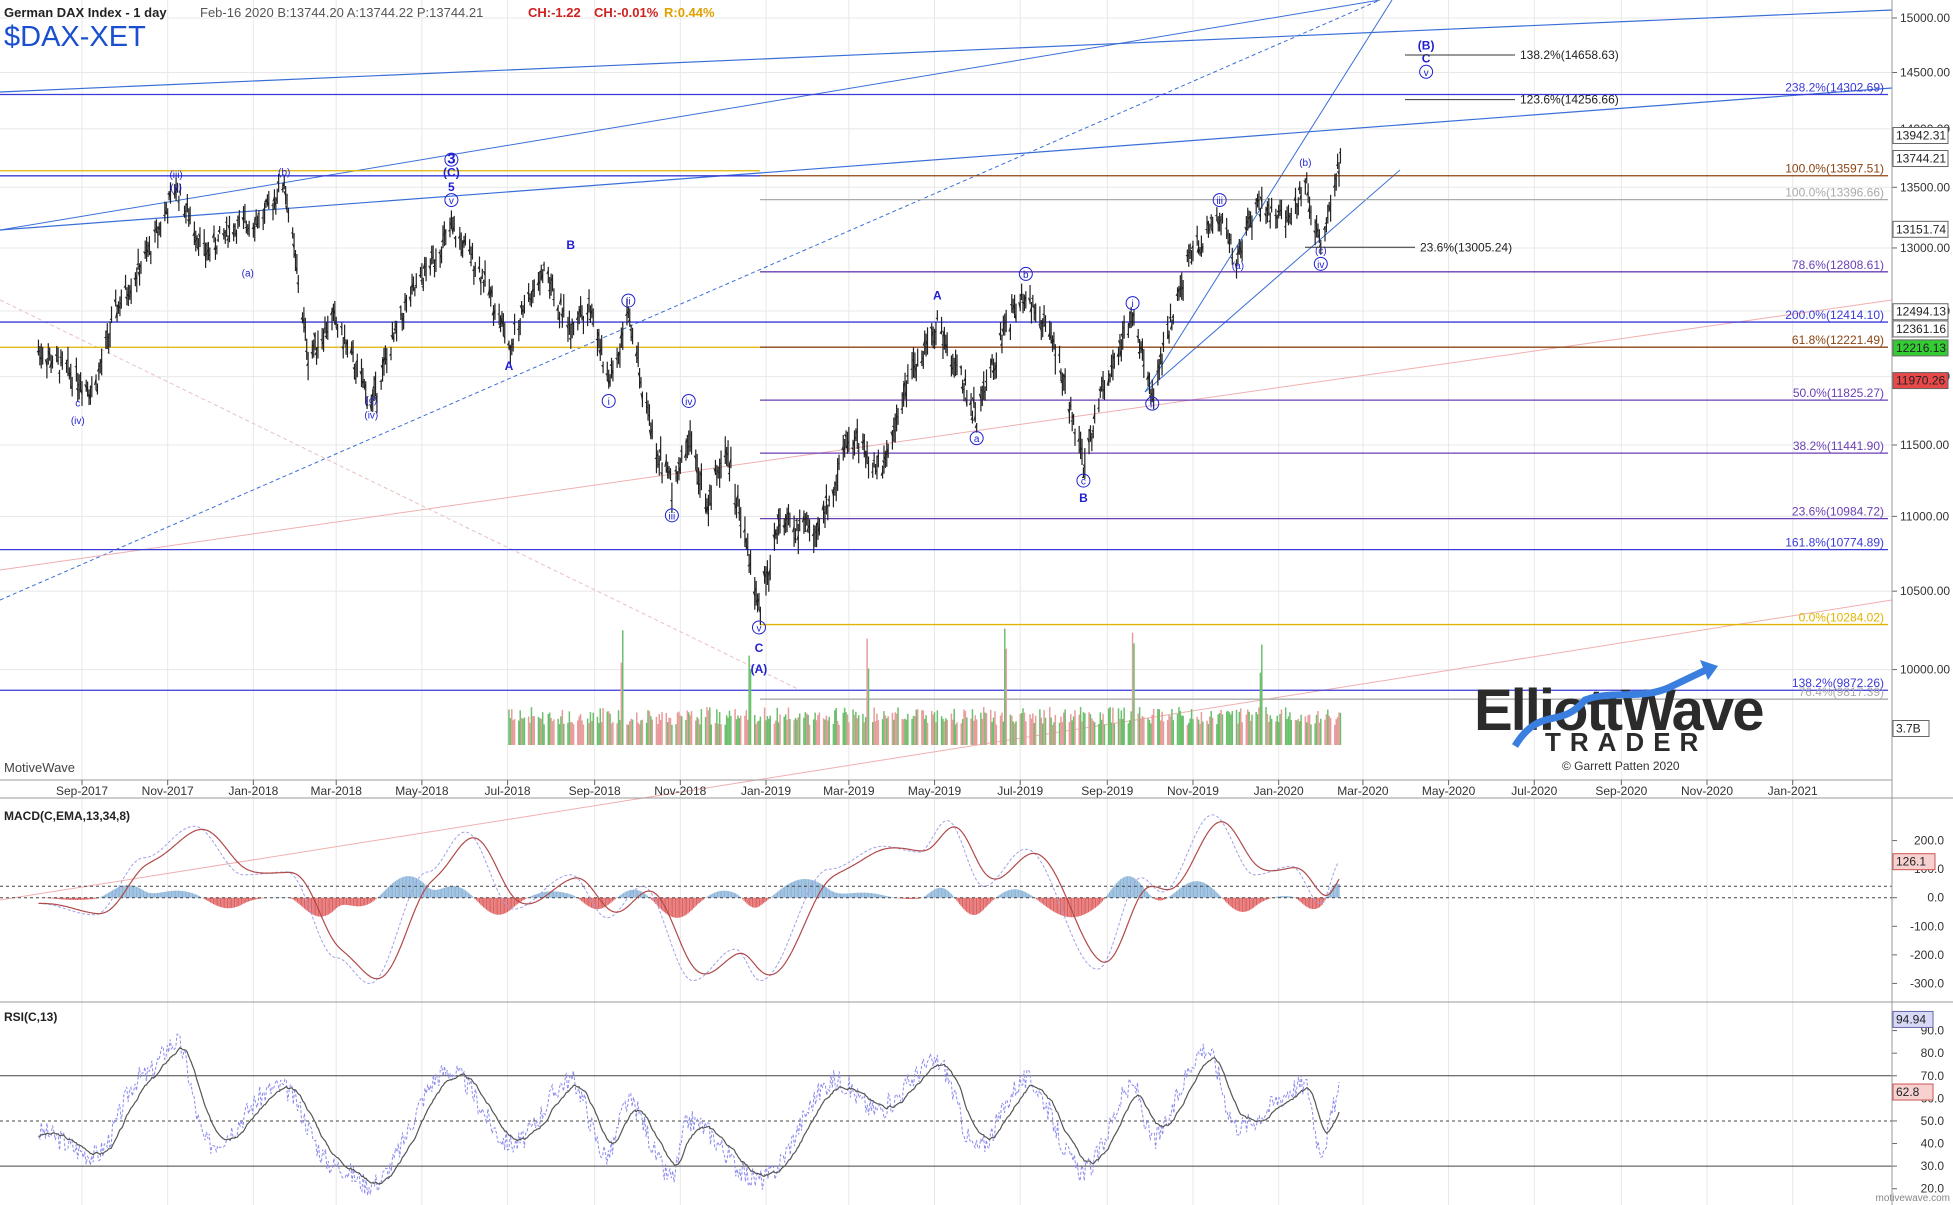  What do you see at coordinates (1426, 59) in the screenshot?
I see `wave-label: C` at bounding box center [1426, 59].